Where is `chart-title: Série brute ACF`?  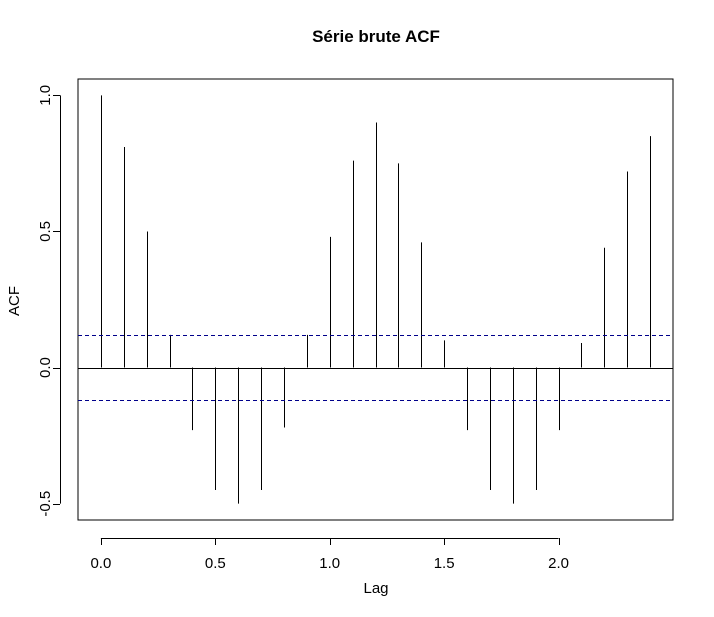
chart-title: Série brute ACF is located at coordinates (376, 36).